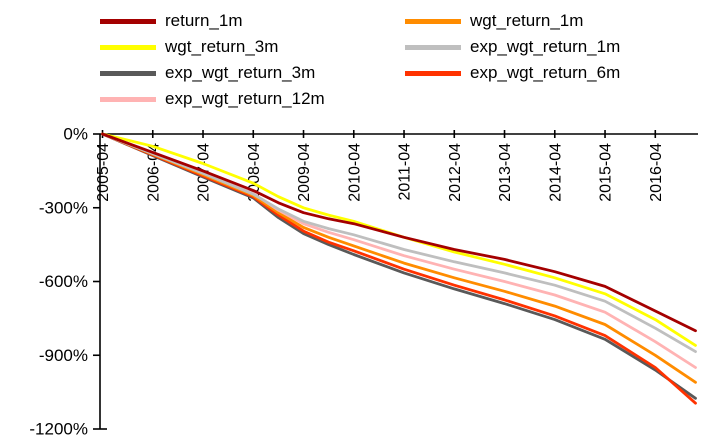 The image size is (714, 447). Describe the element at coordinates (455, 172) in the screenshot. I see `x-tick-label: 2012-04` at that location.